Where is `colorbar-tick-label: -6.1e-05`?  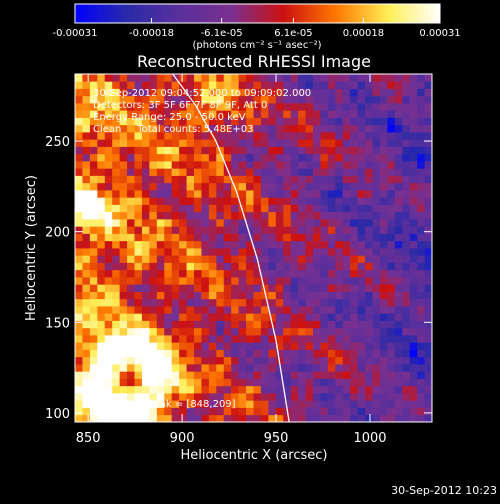 colorbar-tick-label: -6.1e-05 is located at coordinates (222, 33).